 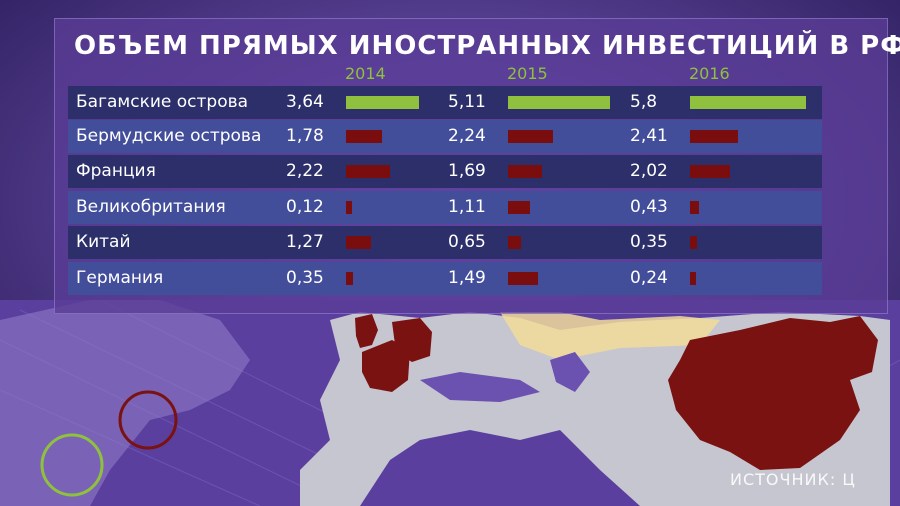 What do you see at coordinates (467, 136) in the screenshot?
I see `value-label-2015: 2,24` at bounding box center [467, 136].